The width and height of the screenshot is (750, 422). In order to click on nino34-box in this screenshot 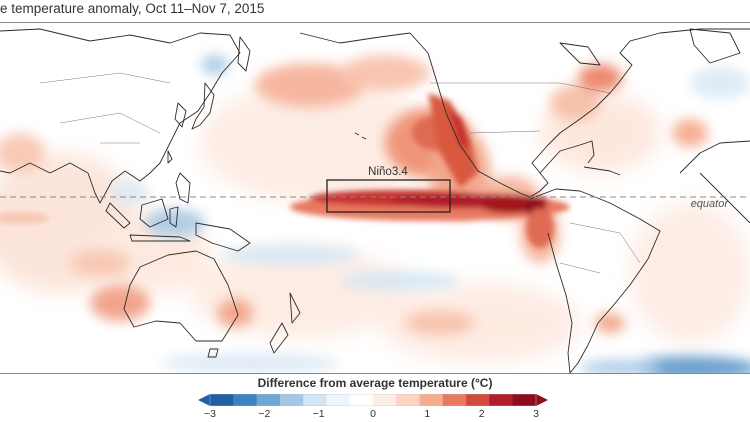, I will do `click(388, 196)`.